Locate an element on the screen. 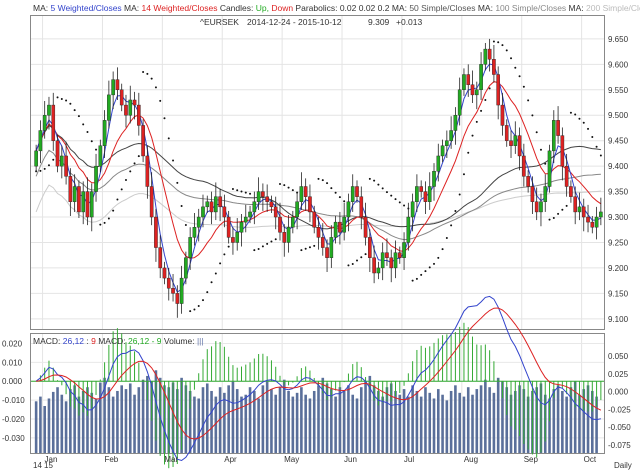  price-tick-label: 9.350 is located at coordinates (618, 192).